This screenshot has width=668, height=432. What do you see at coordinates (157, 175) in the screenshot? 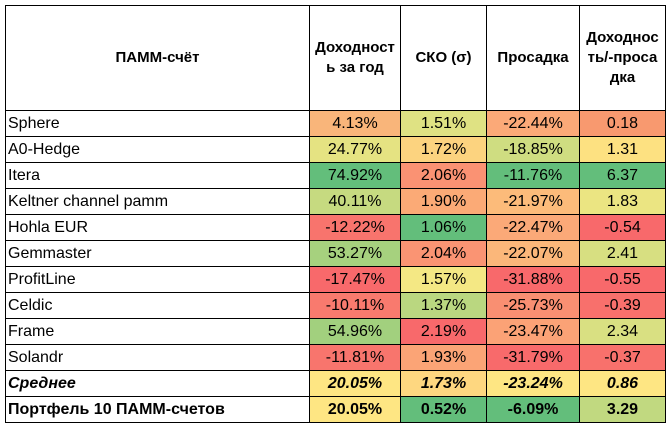
I see `account-name: Itera` at bounding box center [157, 175].